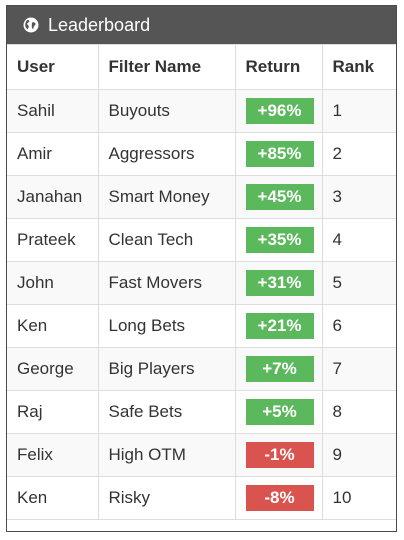  Describe the element at coordinates (166, 111) in the screenshot. I see `filter-name-cell: Buyouts` at that location.